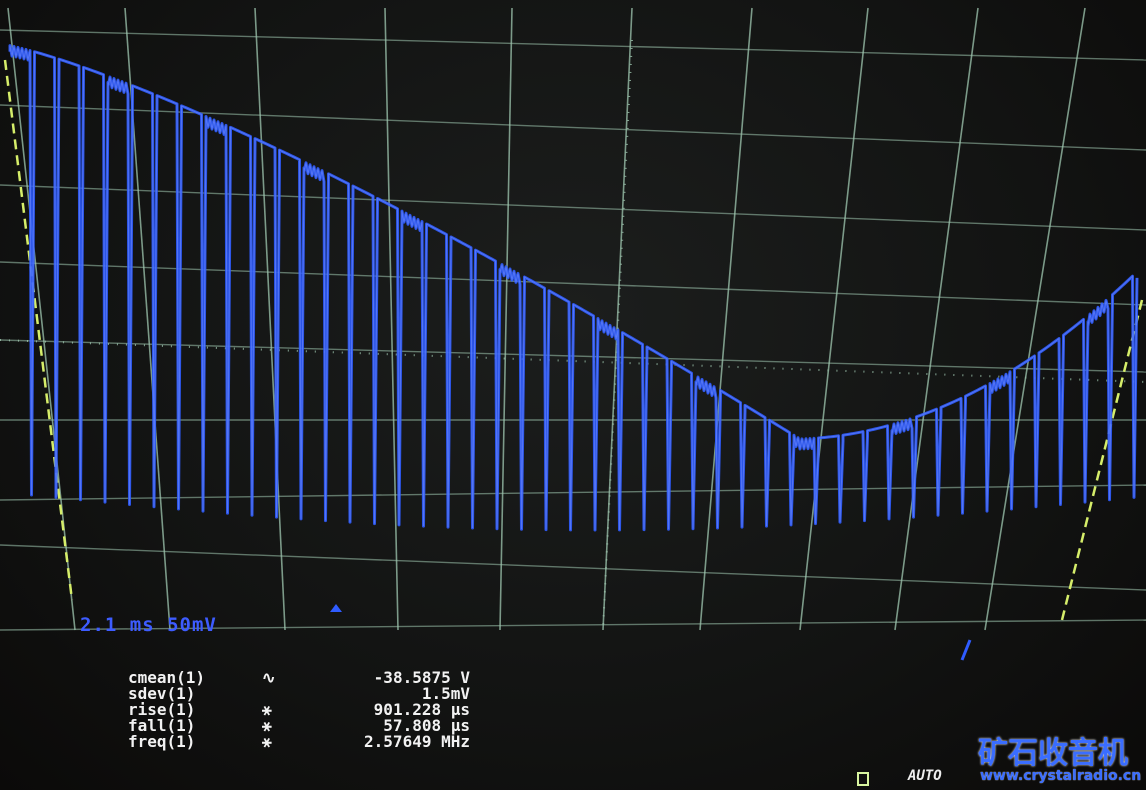 Image resolution: width=1146 pixels, height=790 pixels. I want to click on trigger-level-marker, so click(966, 650).